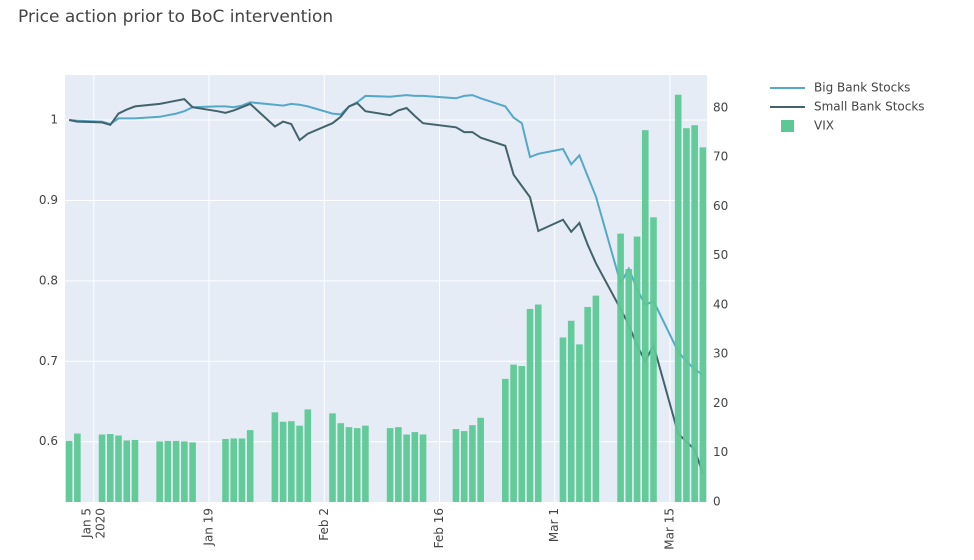  Describe the element at coordinates (48, 280) in the screenshot. I see `y-tick-label: 0.8` at that location.